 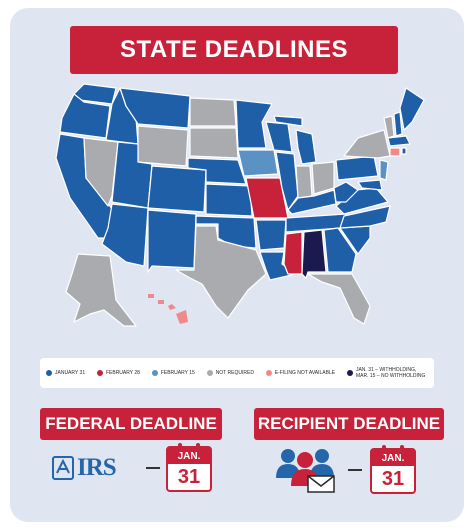 What do you see at coordinates (306, 147) in the screenshot?
I see `state-michigan` at bounding box center [306, 147].